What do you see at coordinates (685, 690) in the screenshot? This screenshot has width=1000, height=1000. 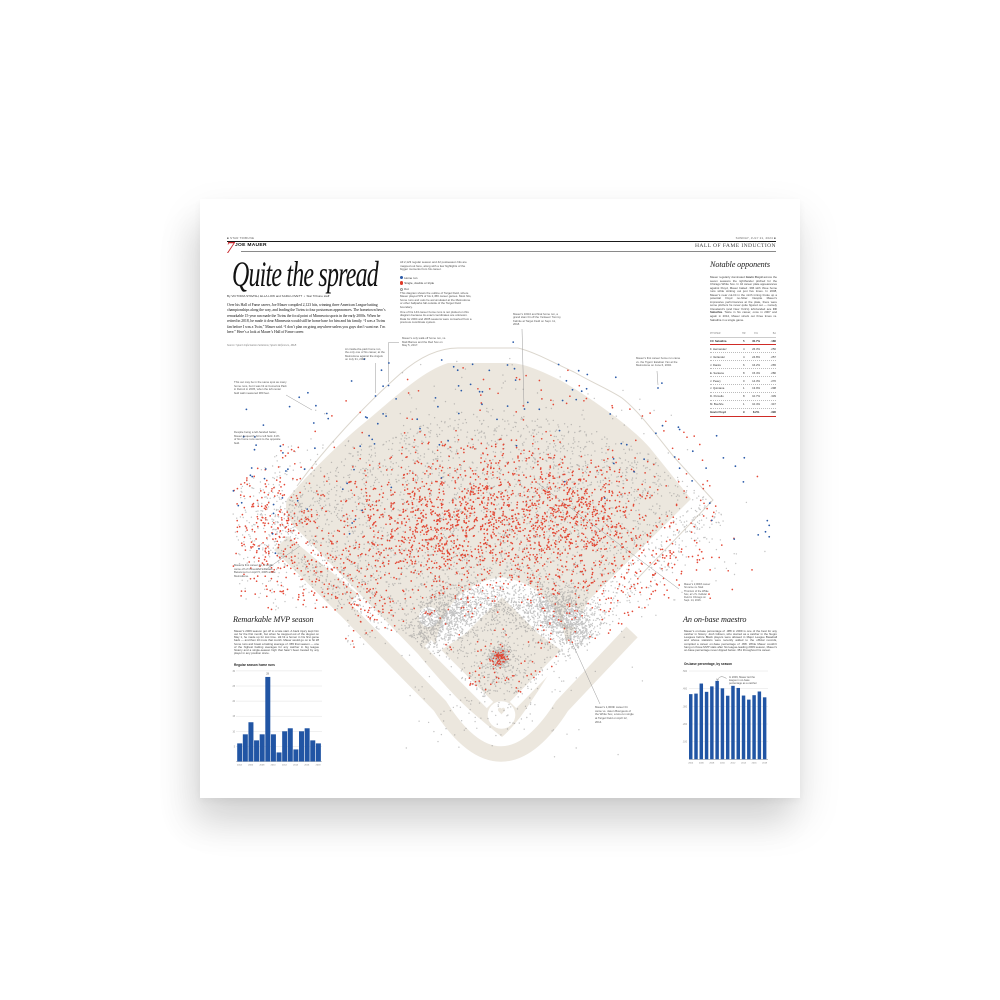 I see `svg-text: .400` at bounding box center [685, 690].